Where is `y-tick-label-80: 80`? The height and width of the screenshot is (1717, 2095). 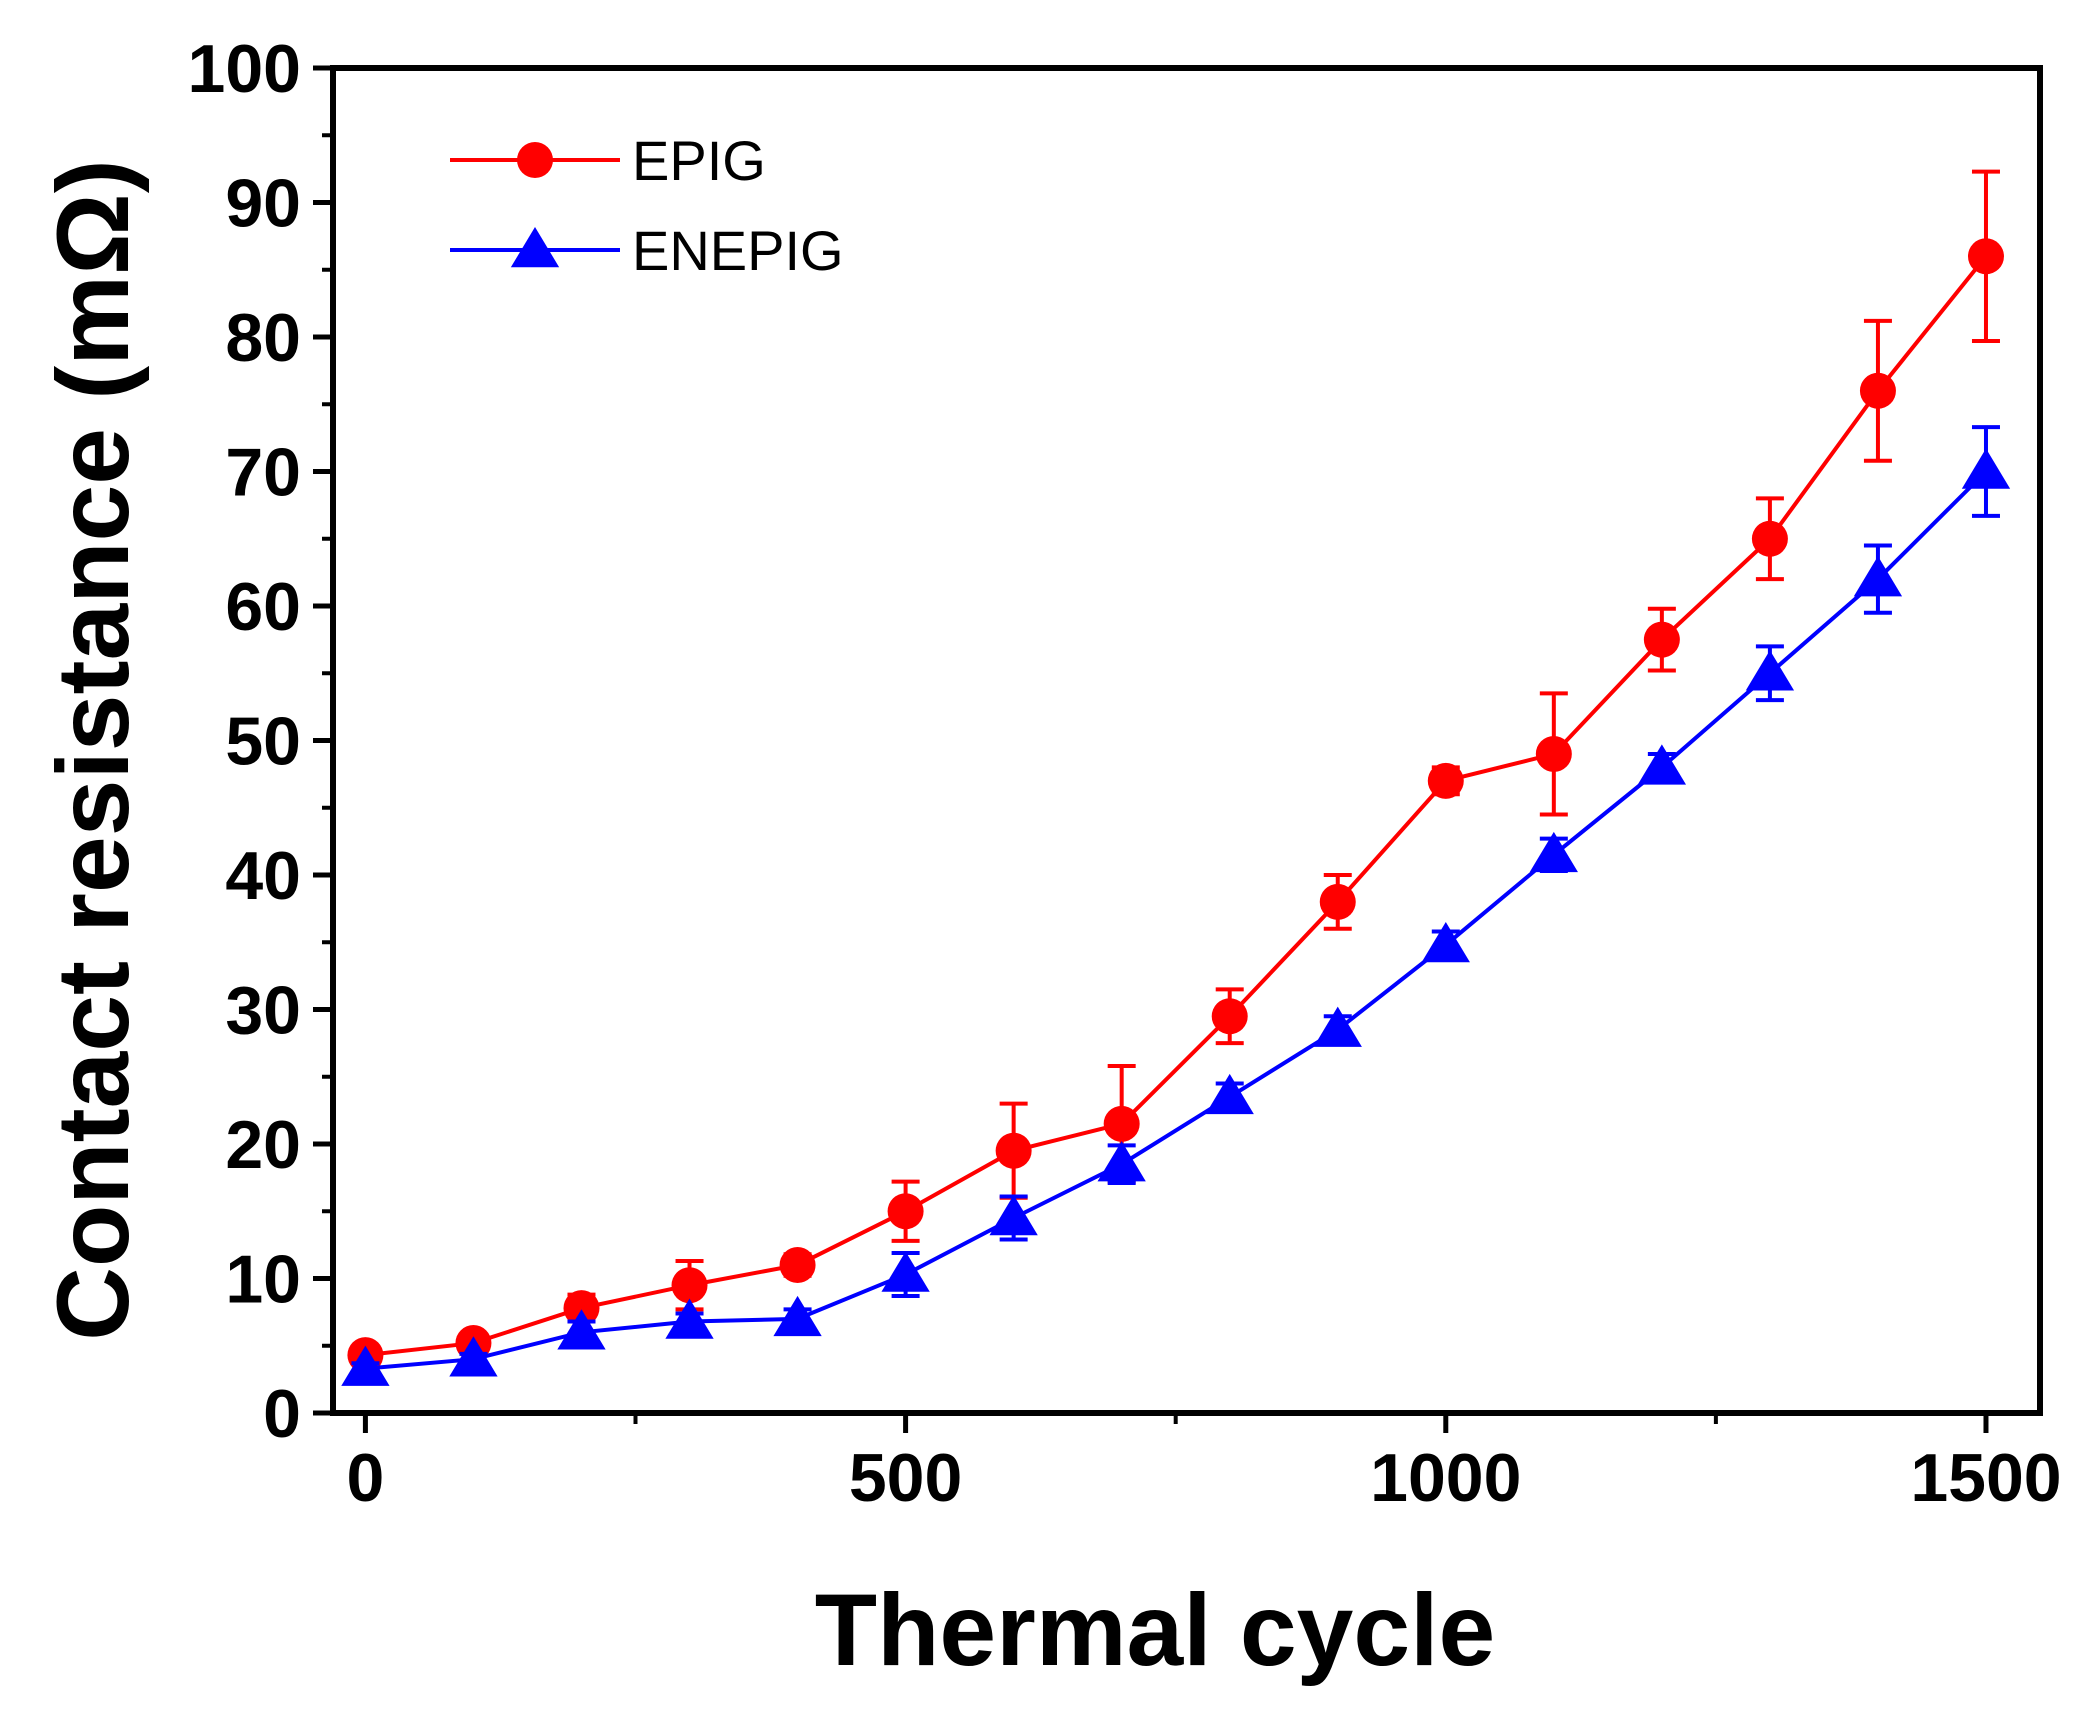 y-tick-label-80: 80 is located at coordinates (263, 338).